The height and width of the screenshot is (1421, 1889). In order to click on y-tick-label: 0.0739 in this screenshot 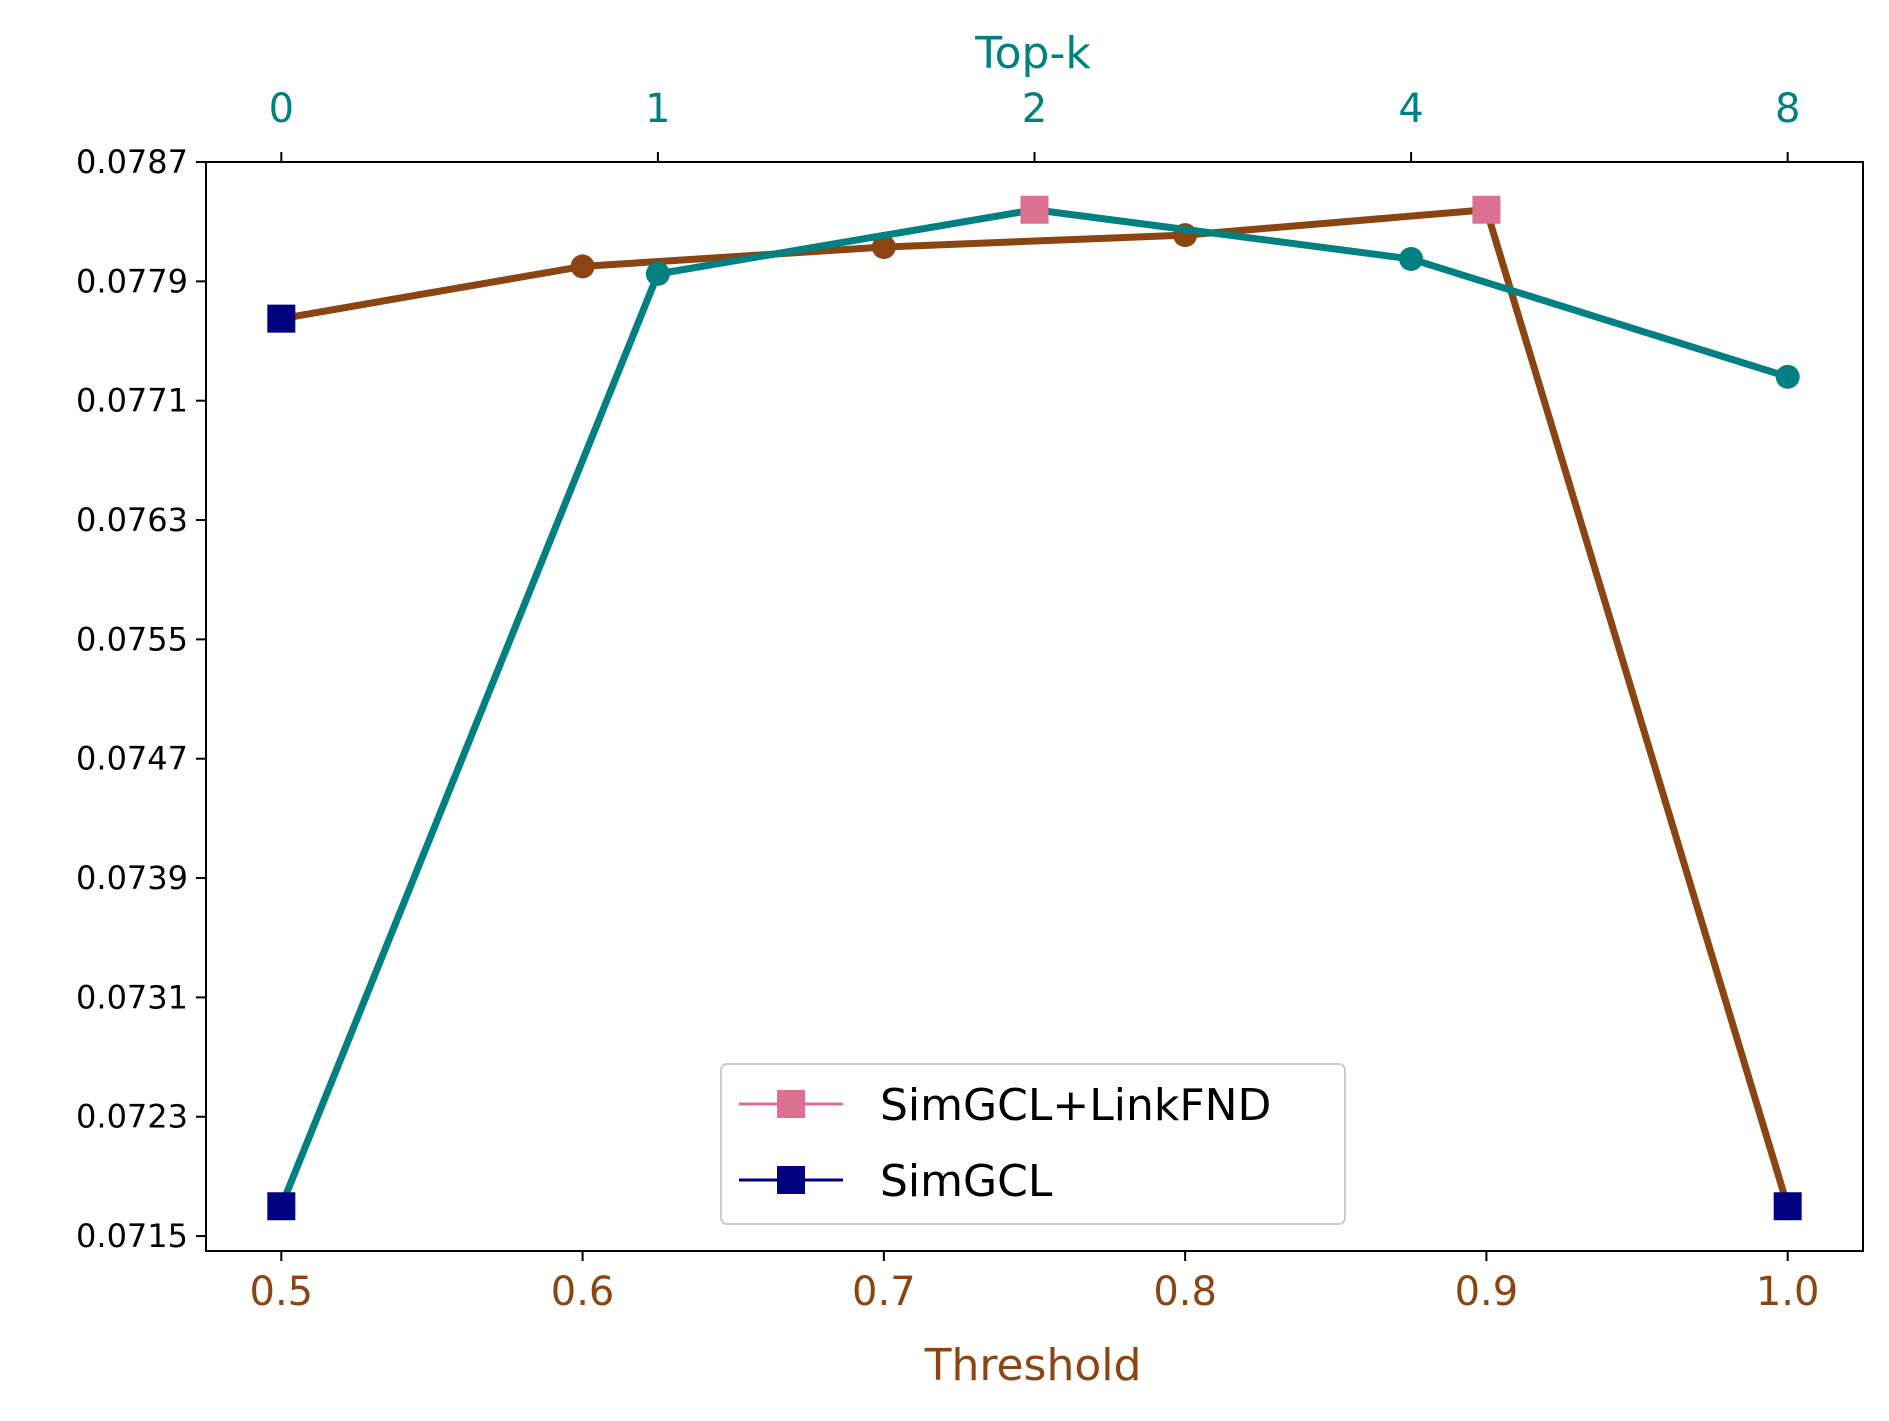, I will do `click(132, 878)`.